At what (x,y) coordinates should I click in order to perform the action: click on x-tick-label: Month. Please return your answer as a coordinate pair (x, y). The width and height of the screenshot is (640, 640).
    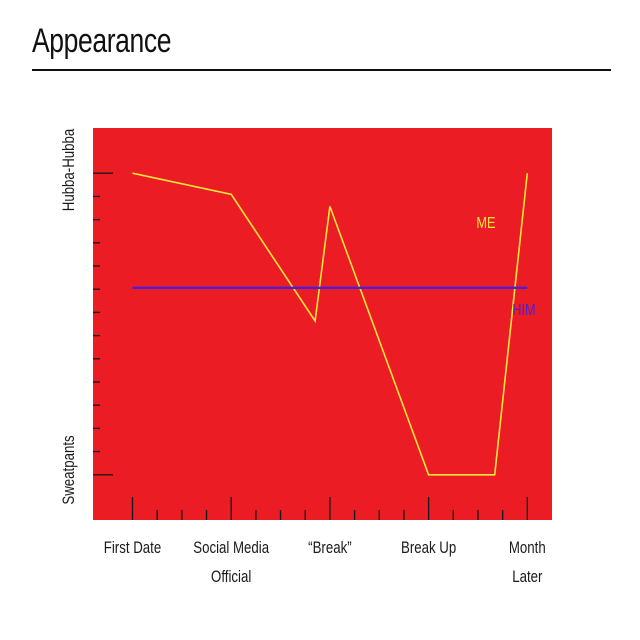
    Looking at the image, I should click on (527, 548).